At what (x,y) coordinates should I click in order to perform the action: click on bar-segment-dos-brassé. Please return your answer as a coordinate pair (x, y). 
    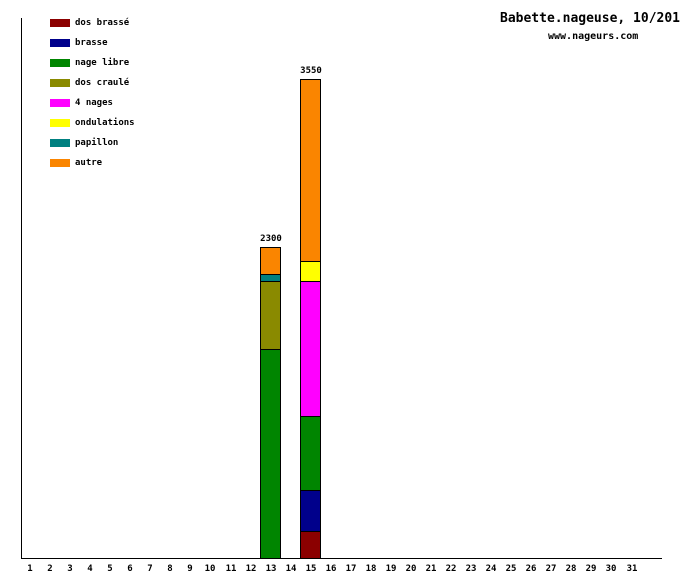
    Looking at the image, I should click on (310, 544).